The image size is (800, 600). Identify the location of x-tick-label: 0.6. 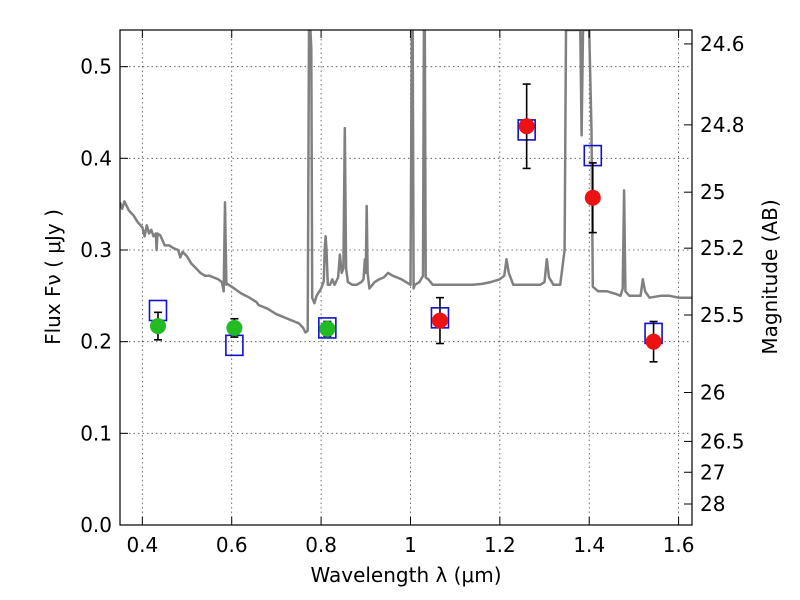
(232, 545).